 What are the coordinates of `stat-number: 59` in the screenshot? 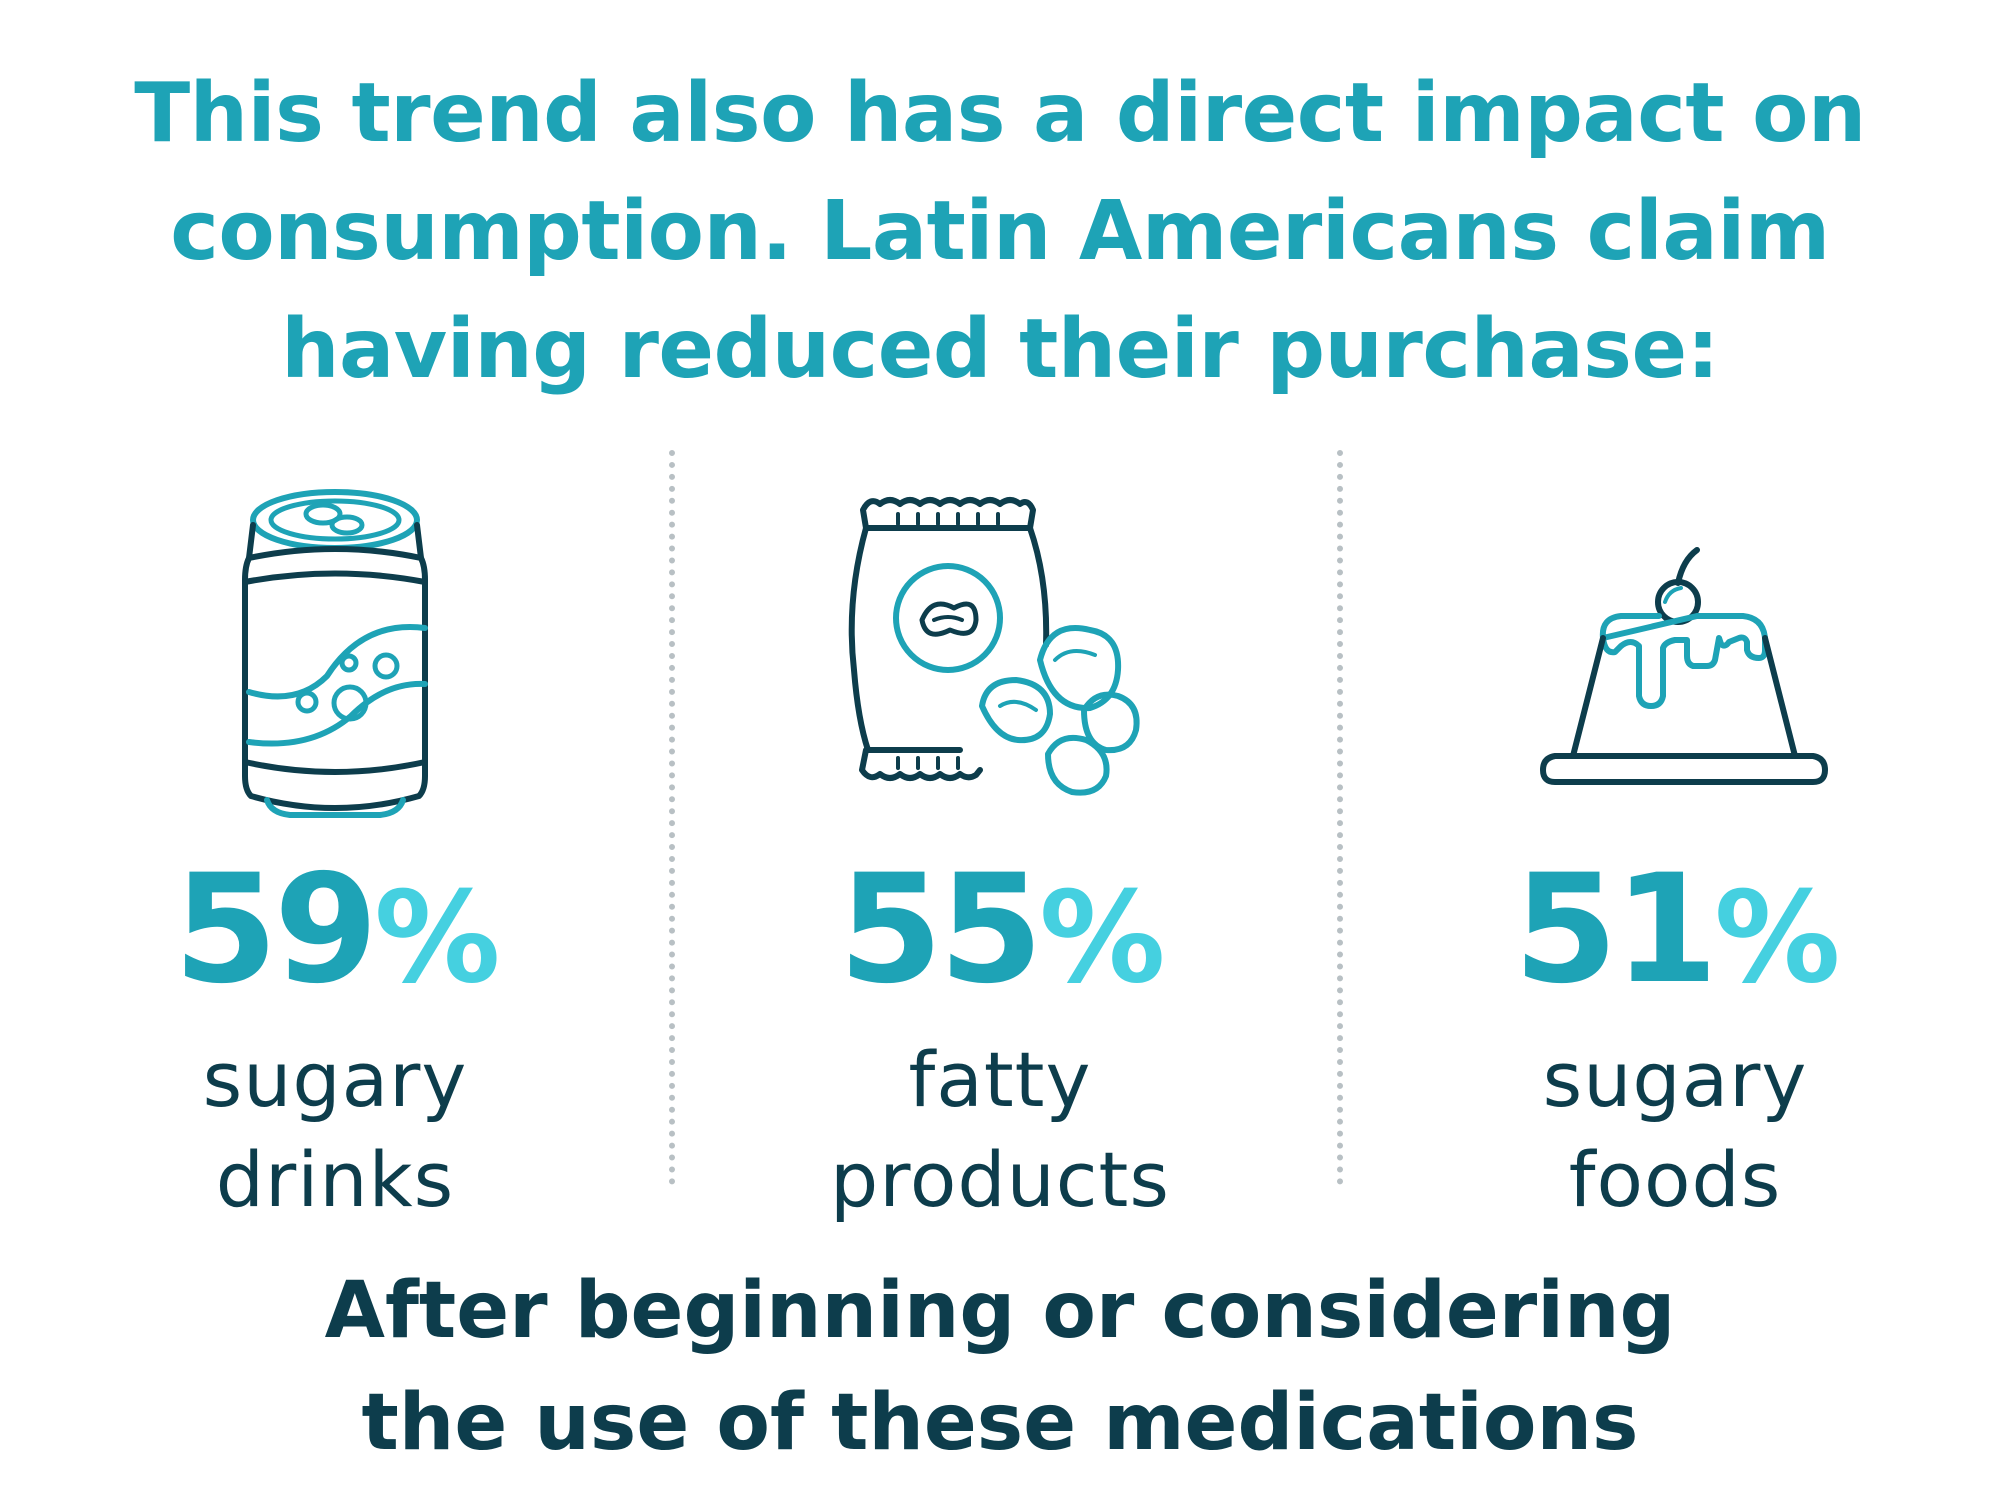 It's located at (276, 930).